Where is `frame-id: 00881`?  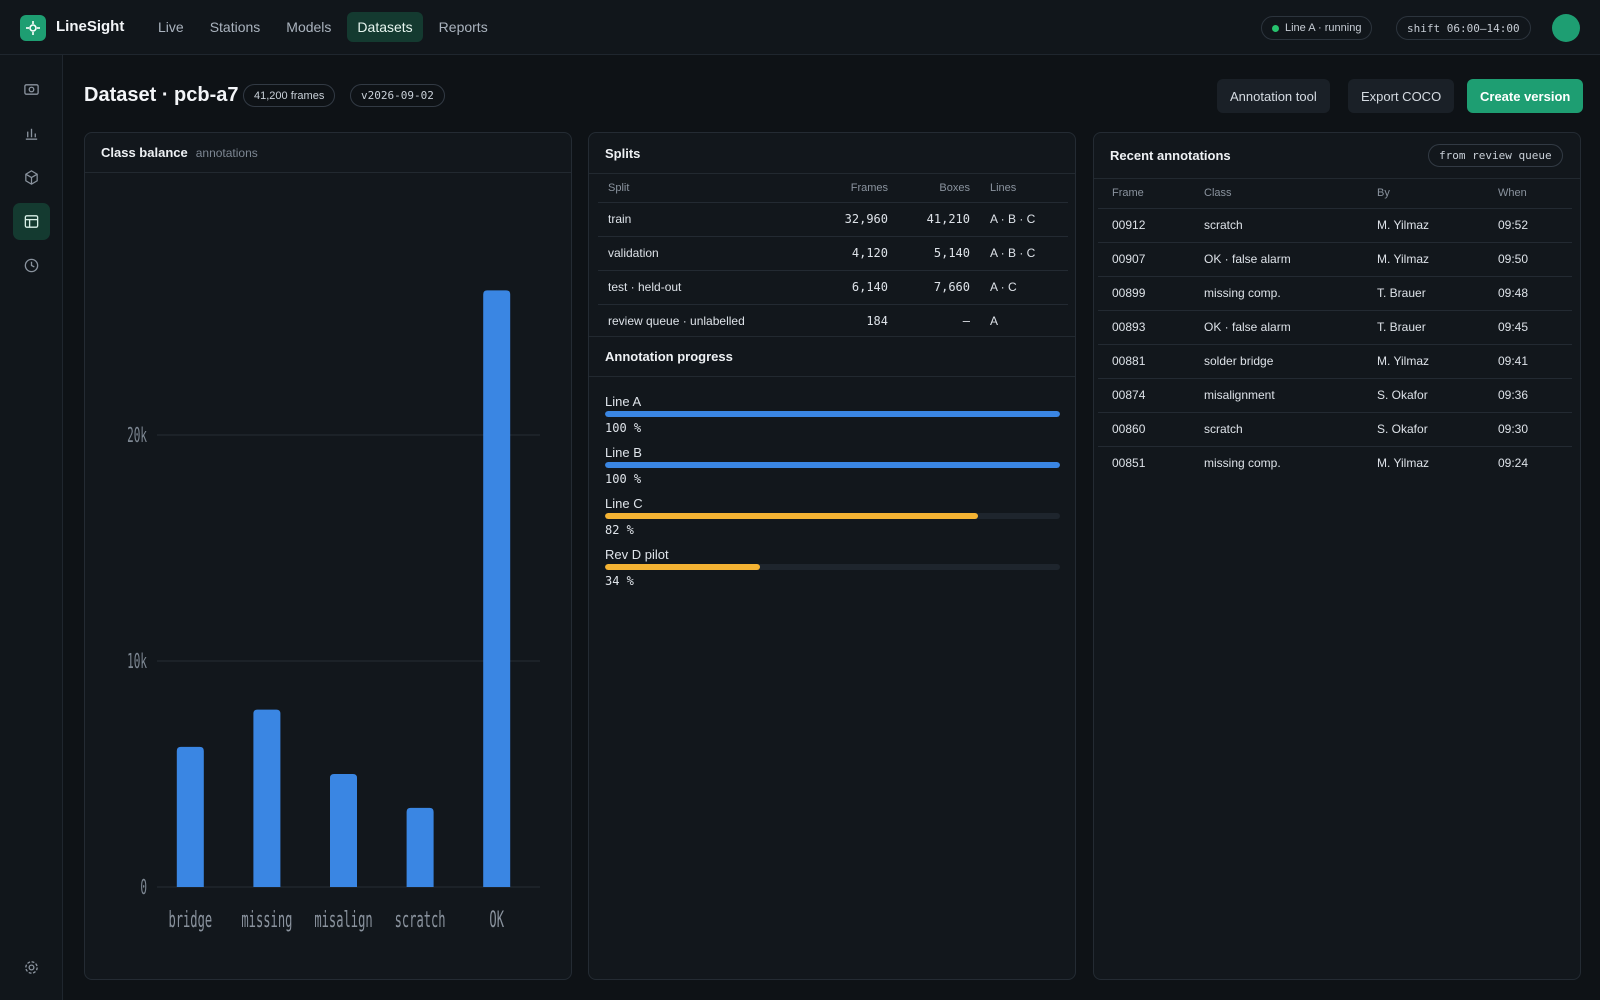 frame-id: 00881 is located at coordinates (1144, 361).